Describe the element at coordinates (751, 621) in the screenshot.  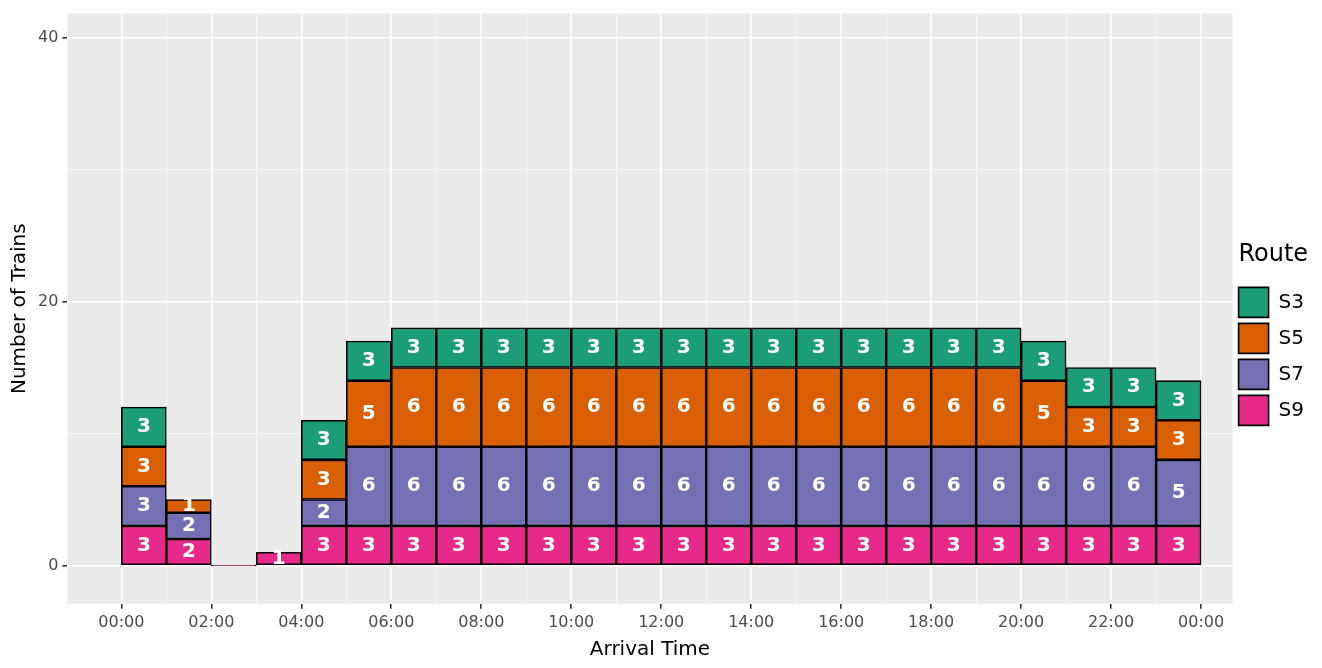
I see `x-tick-label: 14:00` at that location.